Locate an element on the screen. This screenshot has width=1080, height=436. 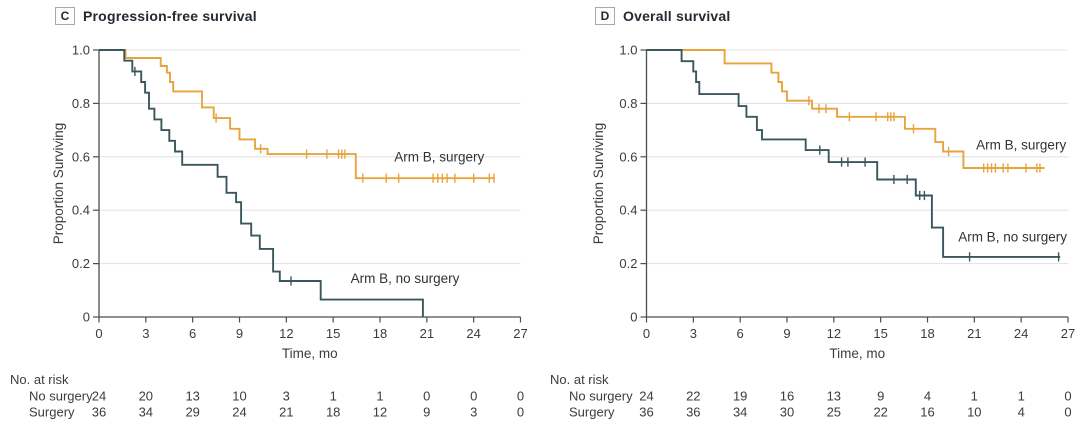
risk-table-title: No. at risk is located at coordinates (579, 379).